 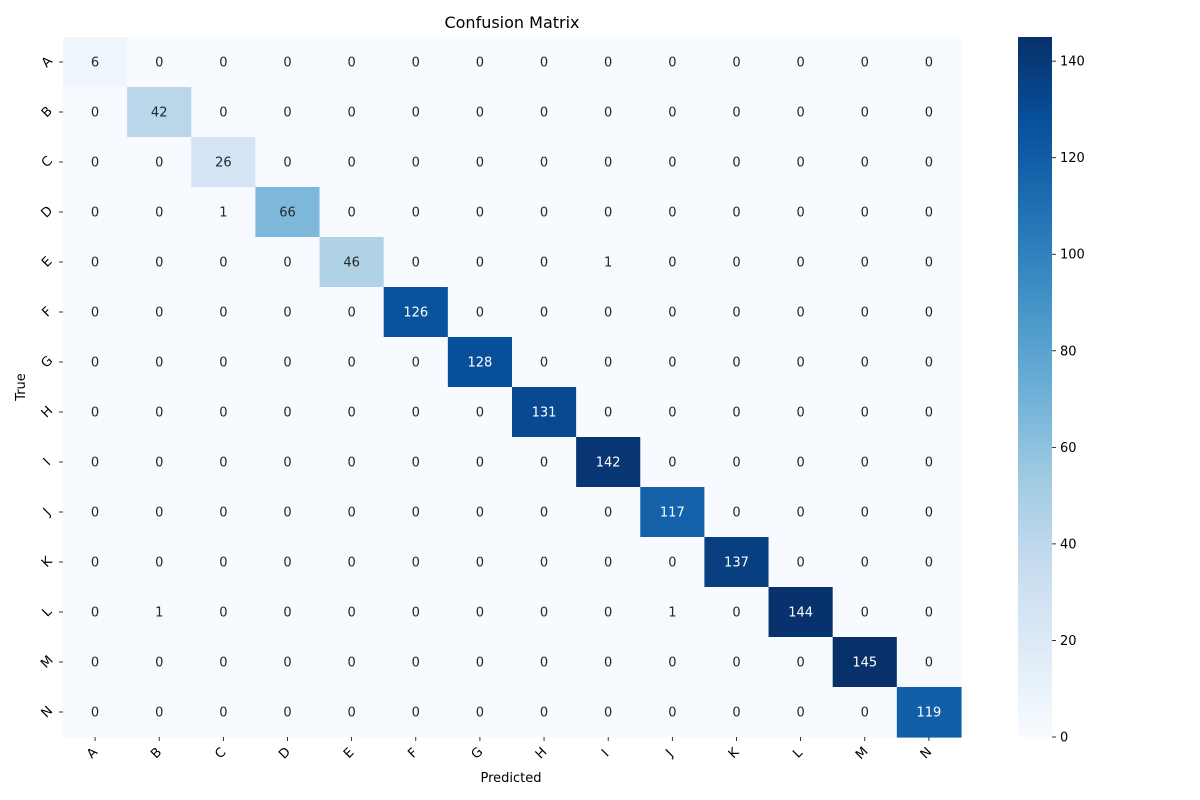 What do you see at coordinates (92, 753) in the screenshot?
I see `x-tick-label: A` at bounding box center [92, 753].